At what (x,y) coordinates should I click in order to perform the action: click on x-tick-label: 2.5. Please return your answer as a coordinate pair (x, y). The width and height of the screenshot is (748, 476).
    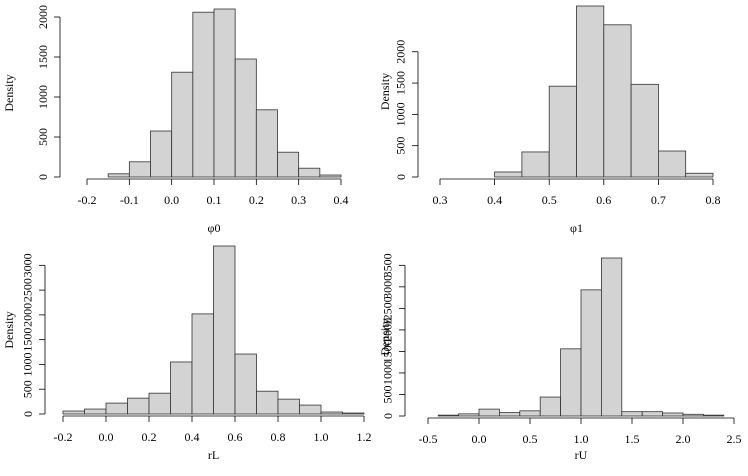
    Looking at the image, I should click on (734, 439).